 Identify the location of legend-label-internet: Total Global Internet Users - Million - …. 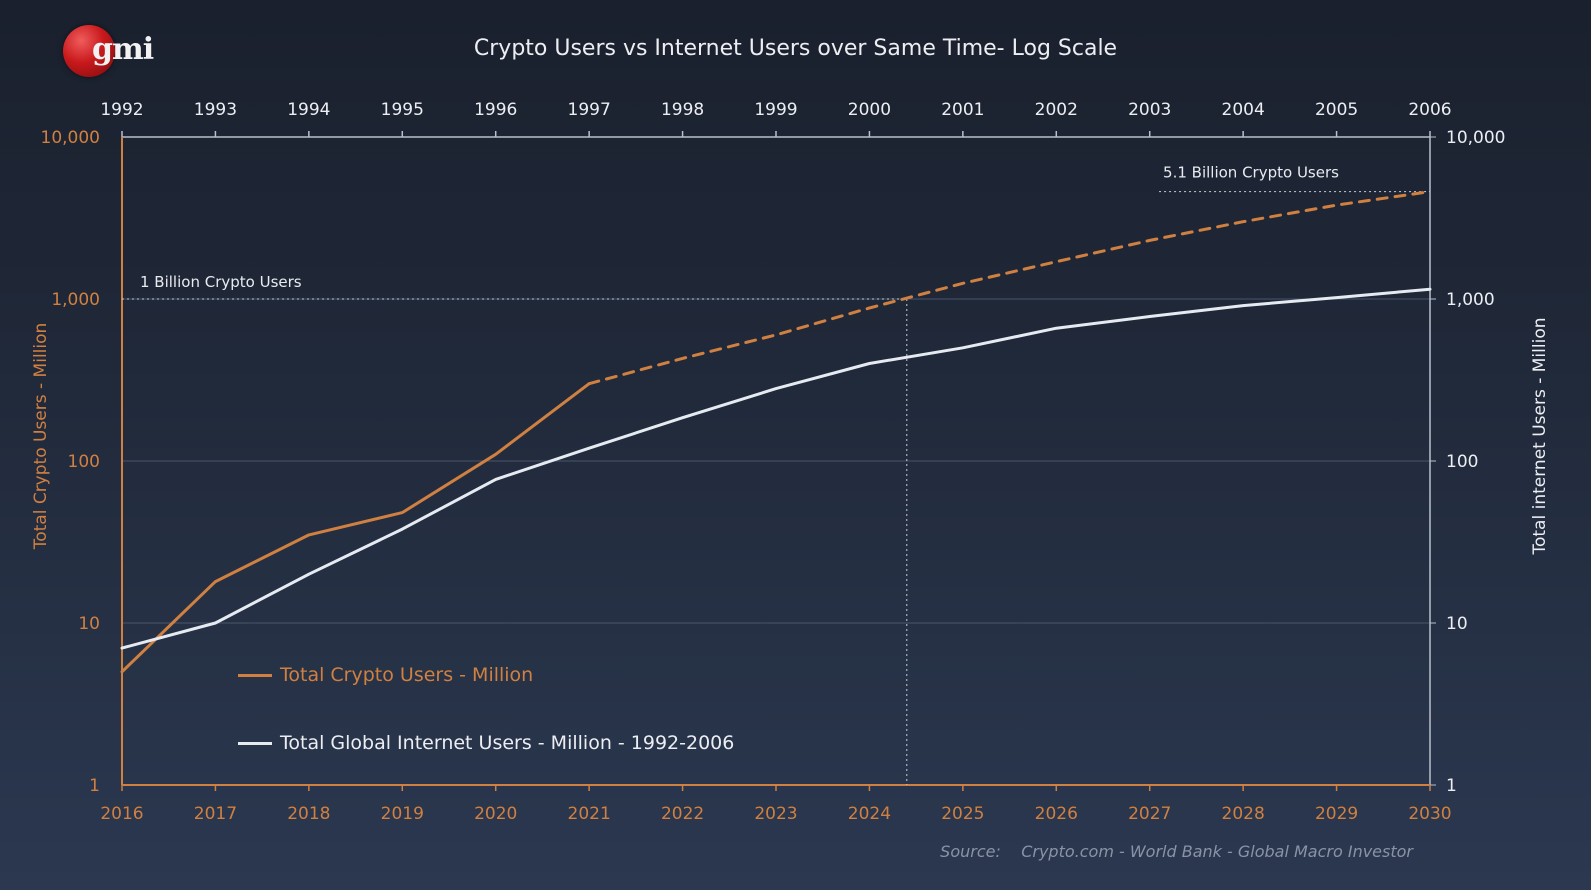
(507, 743).